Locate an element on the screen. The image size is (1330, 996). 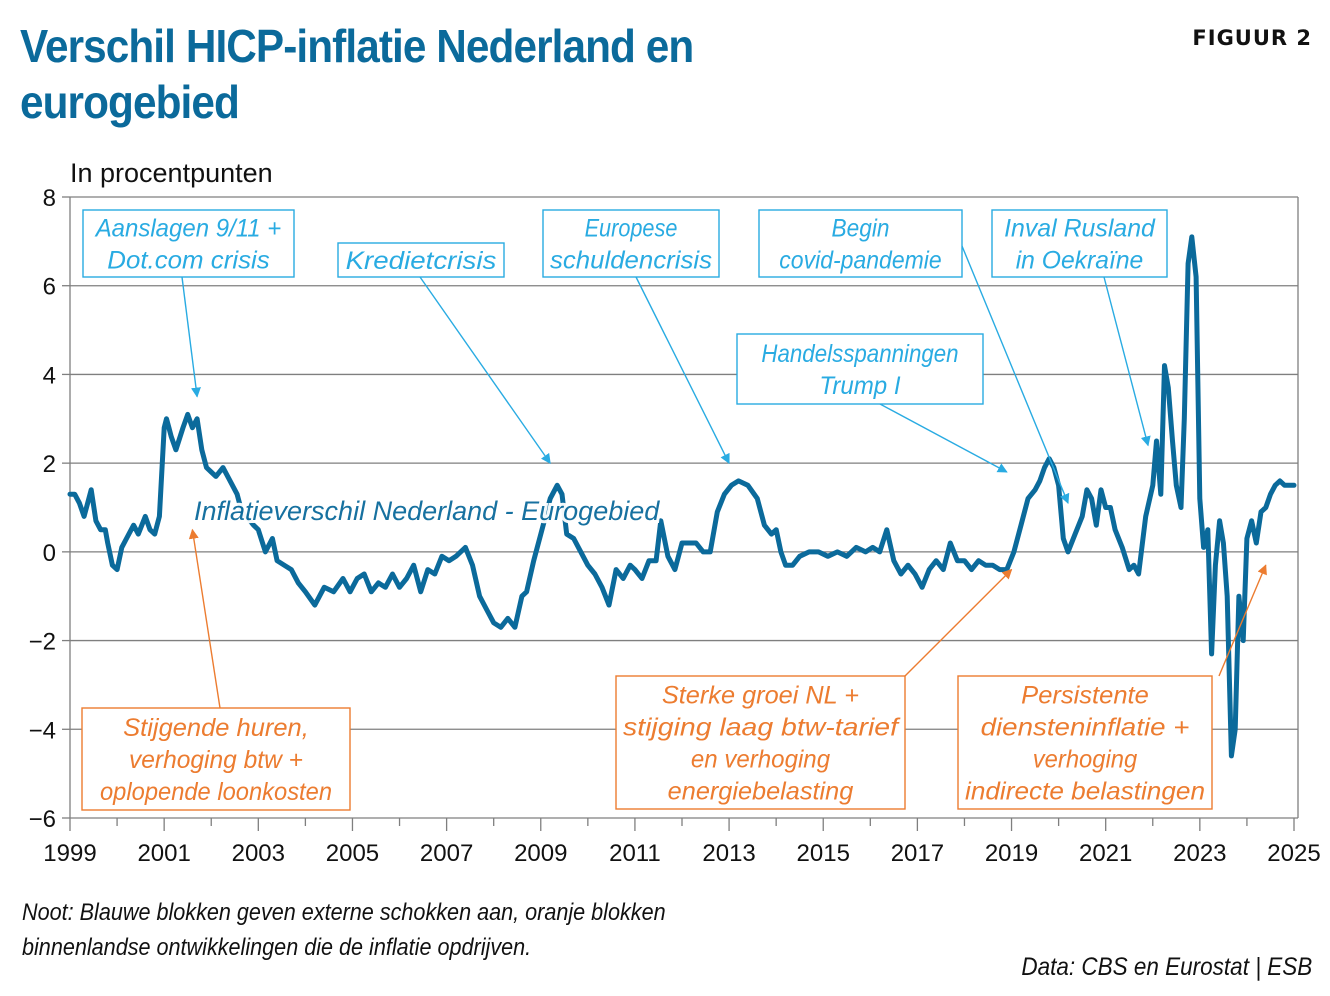
annotation-text: schuldencrisis is located at coordinates (631, 261).